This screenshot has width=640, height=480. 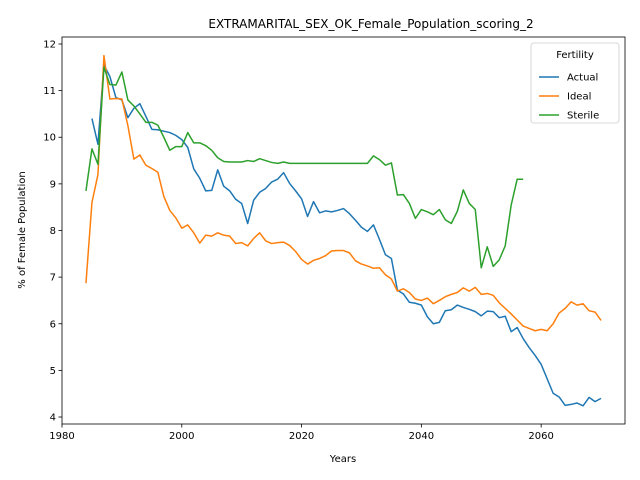 I want to click on legend-box, so click(x=575, y=83).